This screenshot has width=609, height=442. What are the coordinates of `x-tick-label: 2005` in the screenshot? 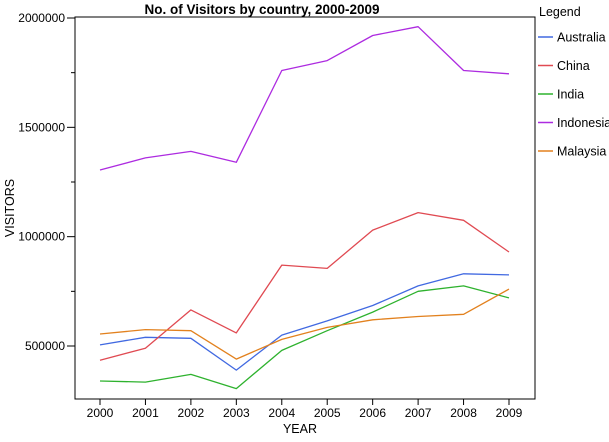 It's located at (327, 413).